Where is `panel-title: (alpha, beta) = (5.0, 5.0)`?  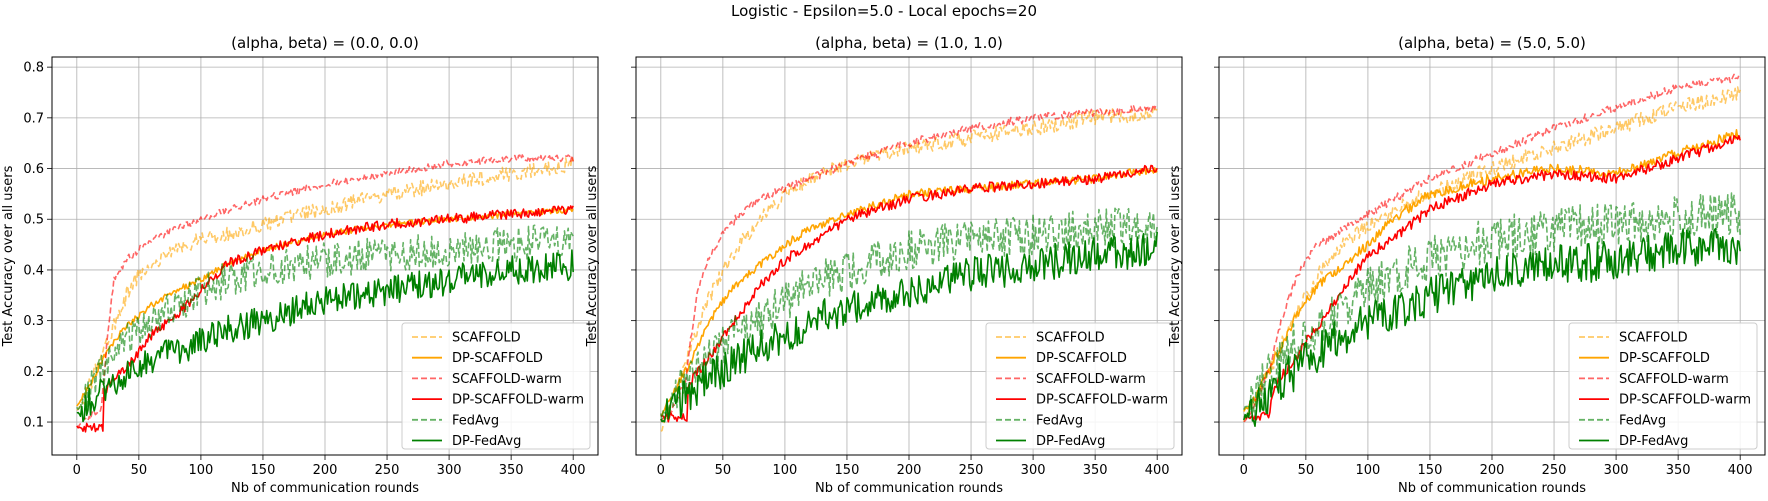
panel-title: (alpha, beta) = (5.0, 5.0) is located at coordinates (1492, 43).